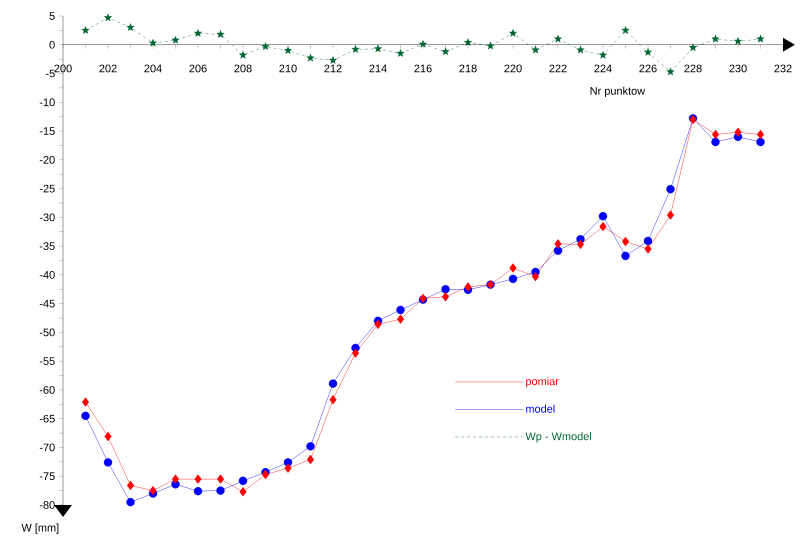  I want to click on x-tick-label: 228, so click(693, 68).